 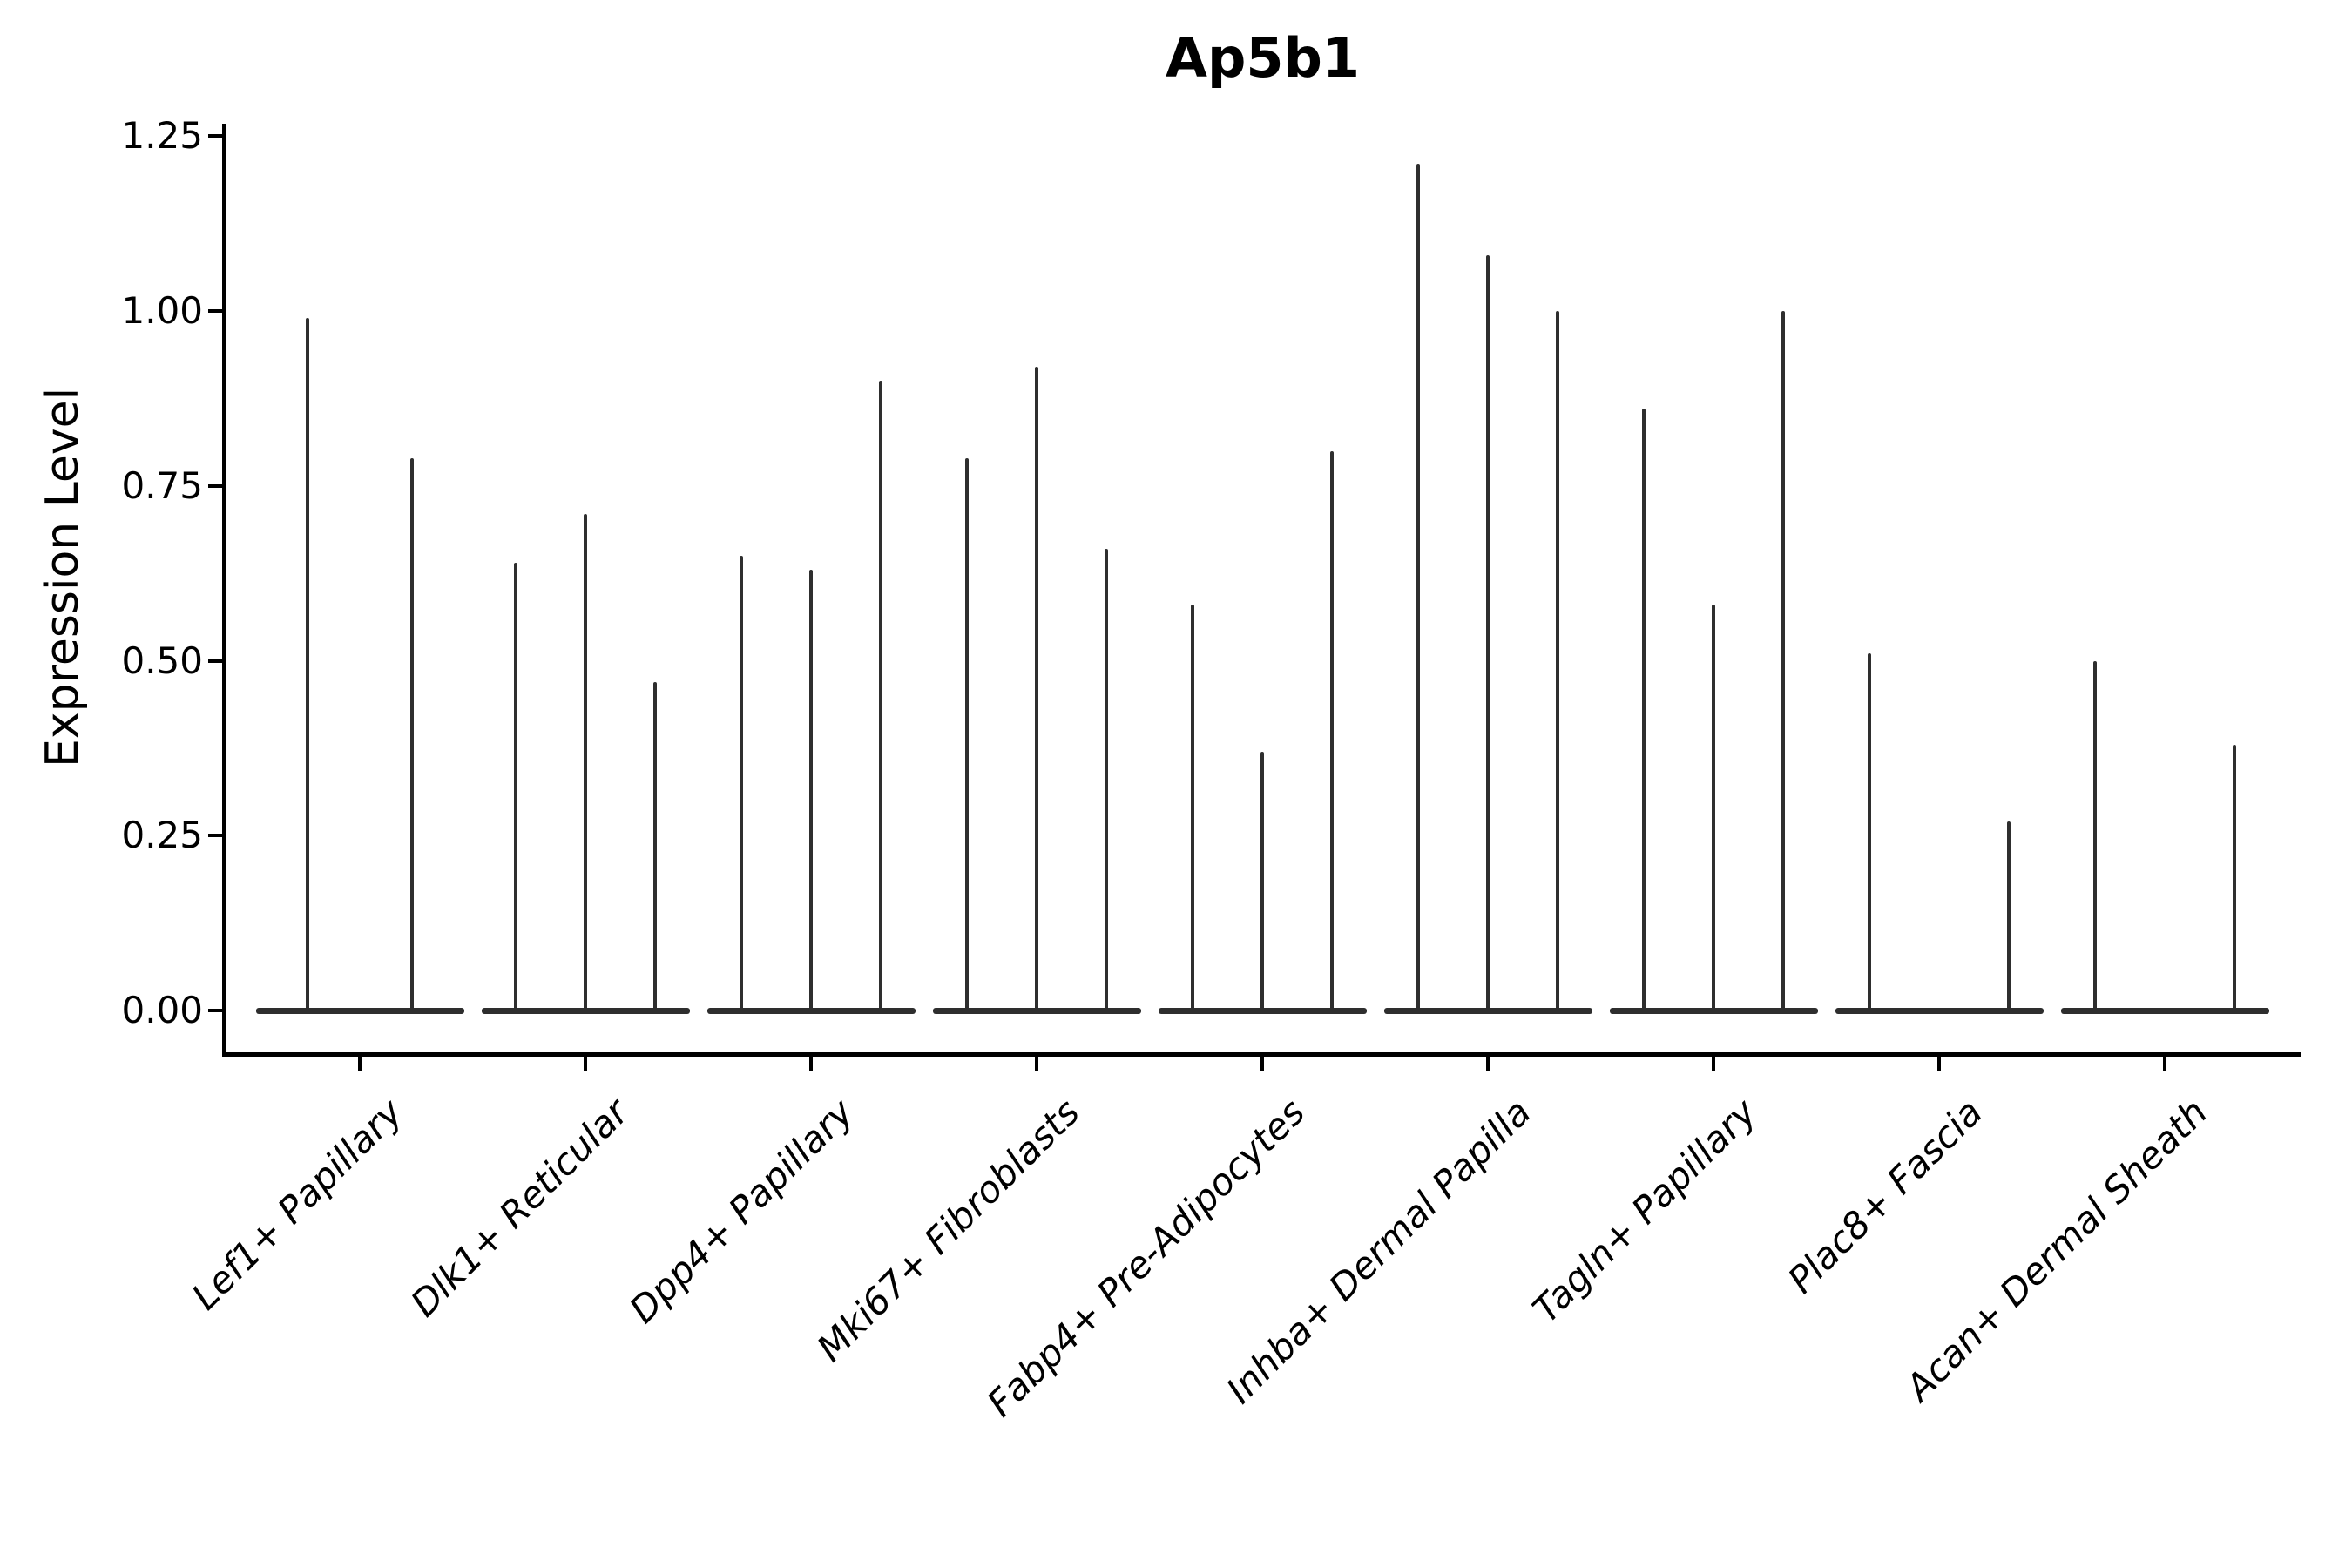 What do you see at coordinates (1885, 1196) in the screenshot?
I see `x-tick-label: Plac8+ Fascia` at bounding box center [1885, 1196].